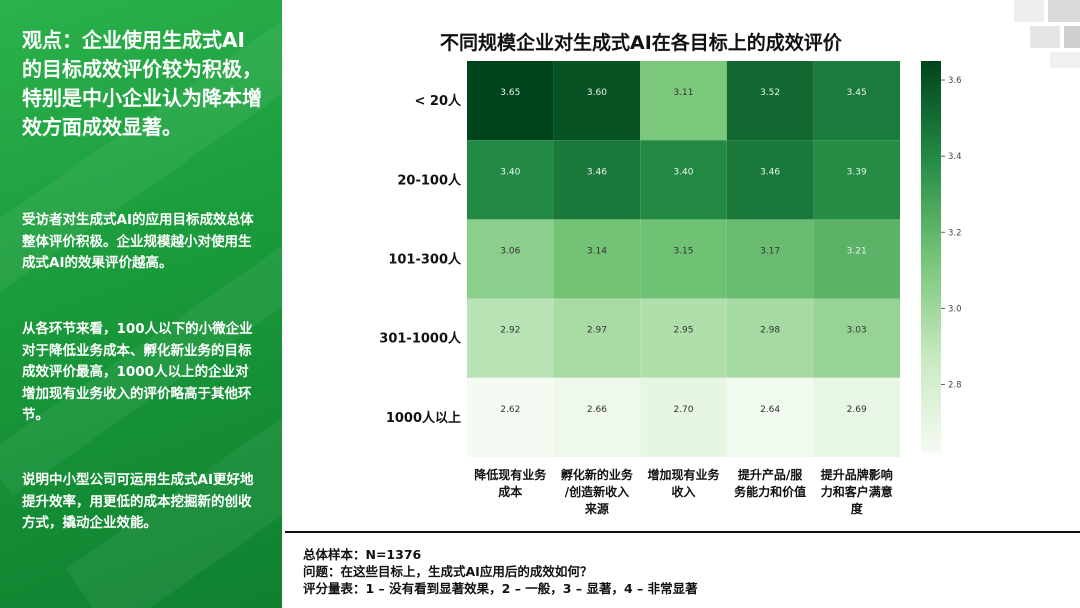 This screenshot has height=608, width=1080. What do you see at coordinates (596, 508) in the screenshot?
I see `heatmap-column-label: 来源` at bounding box center [596, 508].